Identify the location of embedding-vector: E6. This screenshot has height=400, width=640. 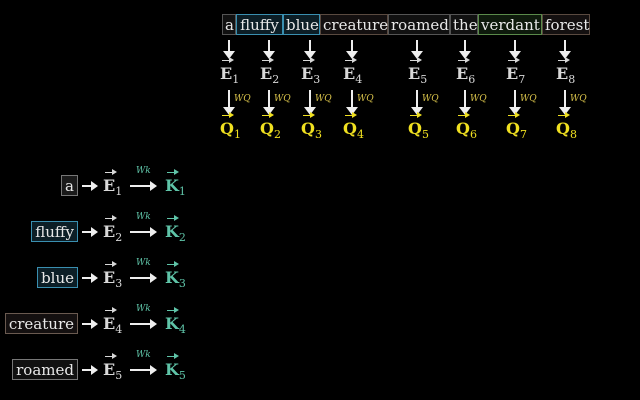
(465, 71).